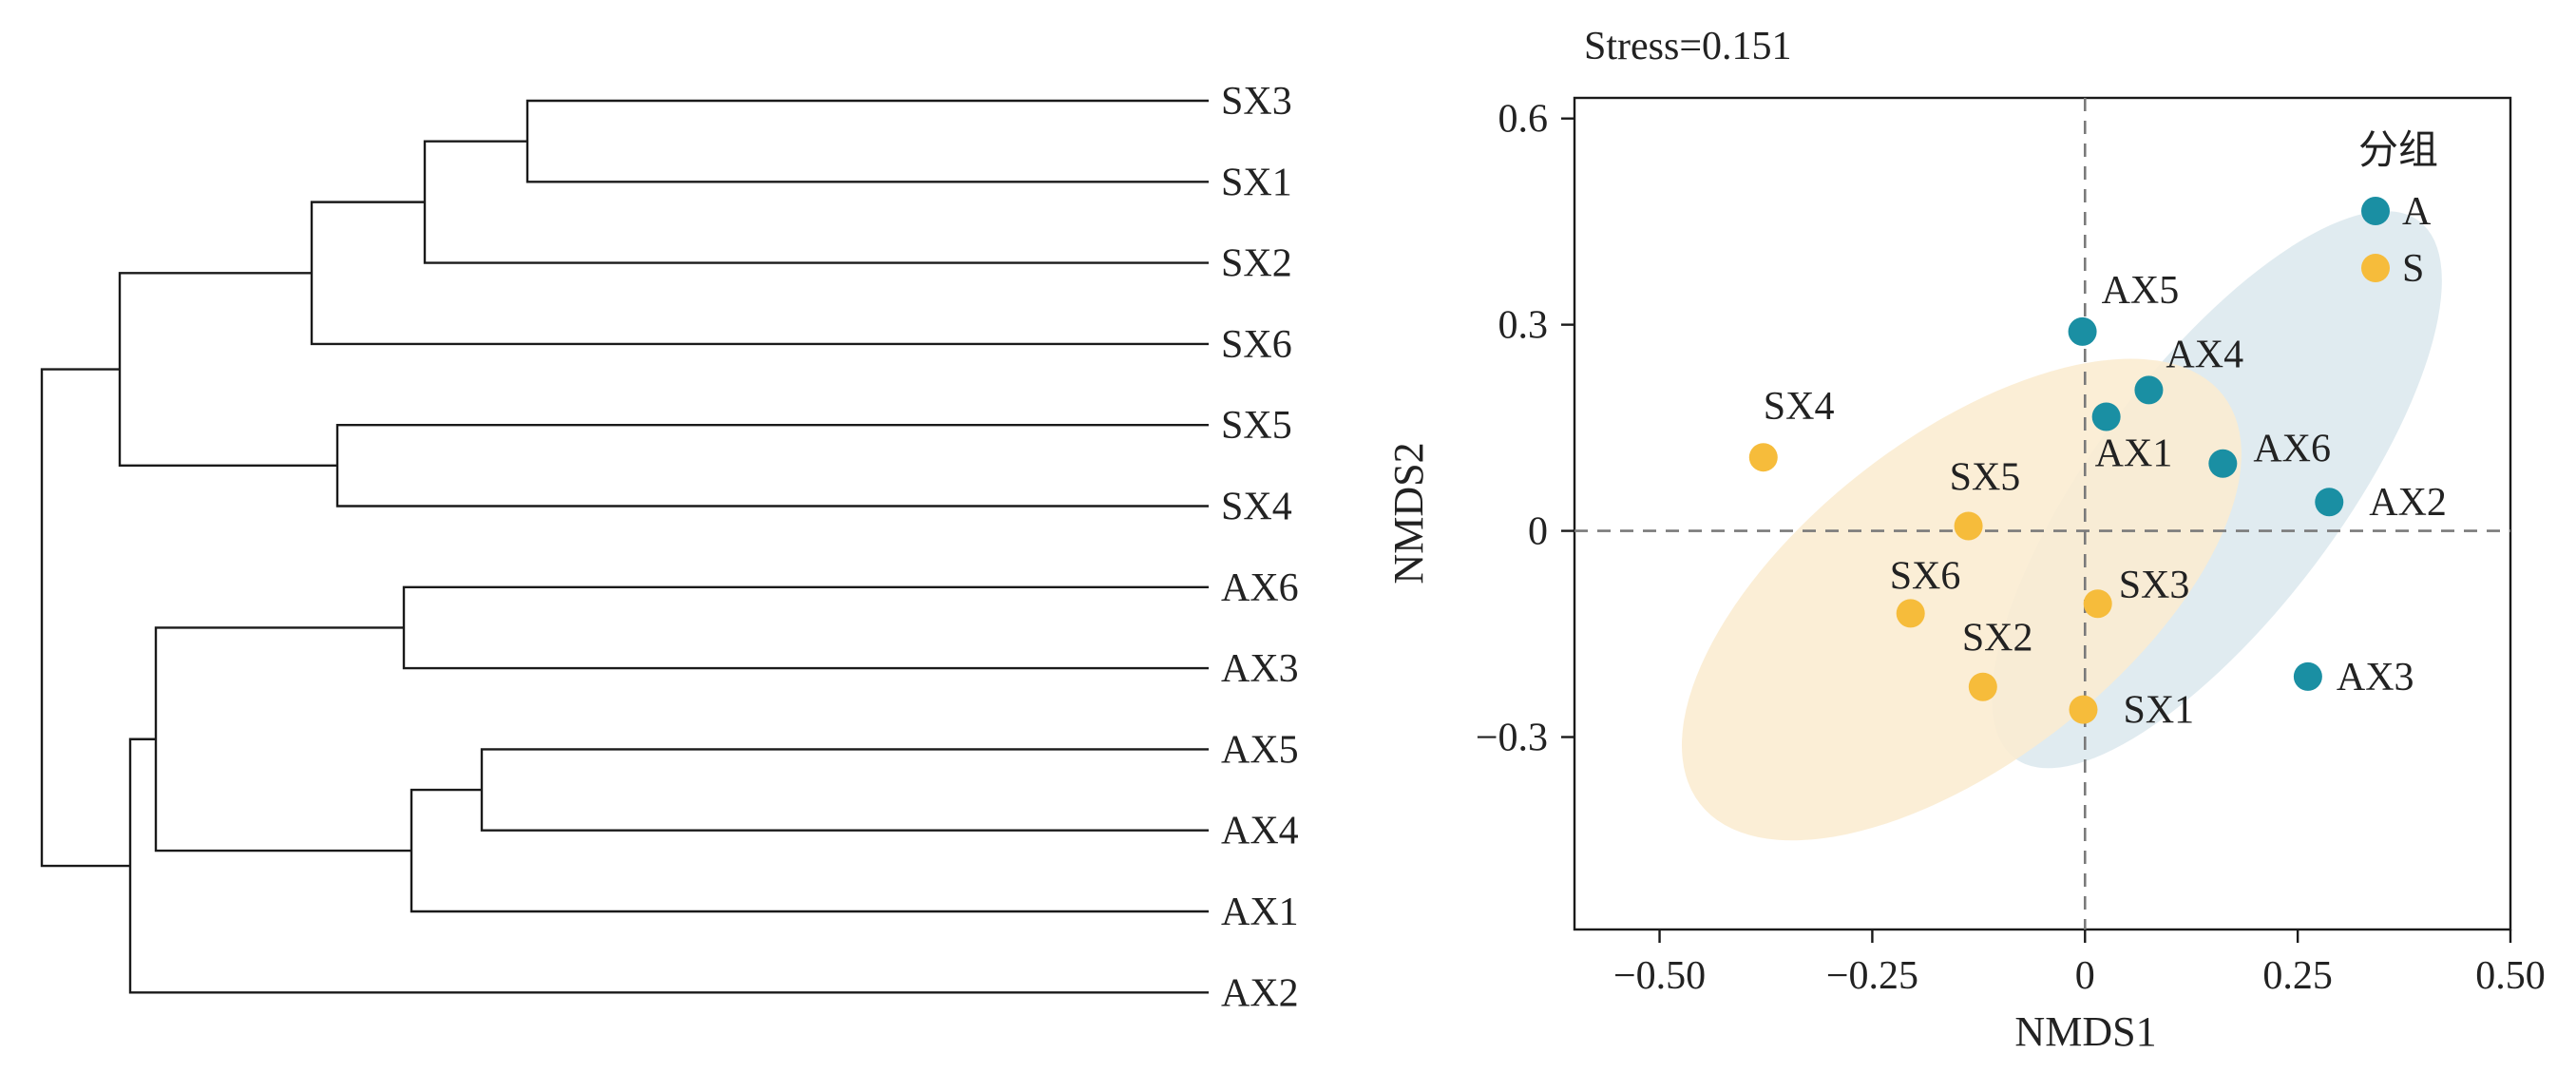 This screenshot has width=2576, height=1073. What do you see at coordinates (1997, 639) in the screenshot?
I see `point-label-sx2: SX2` at bounding box center [1997, 639].